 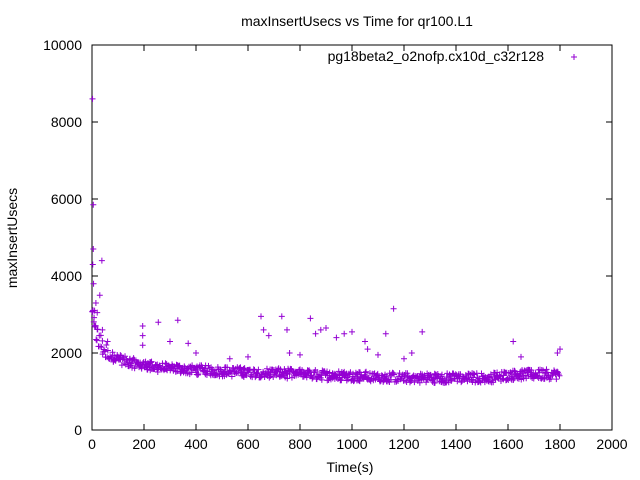 I want to click on x-tick-label: 1200, so click(x=403, y=444).